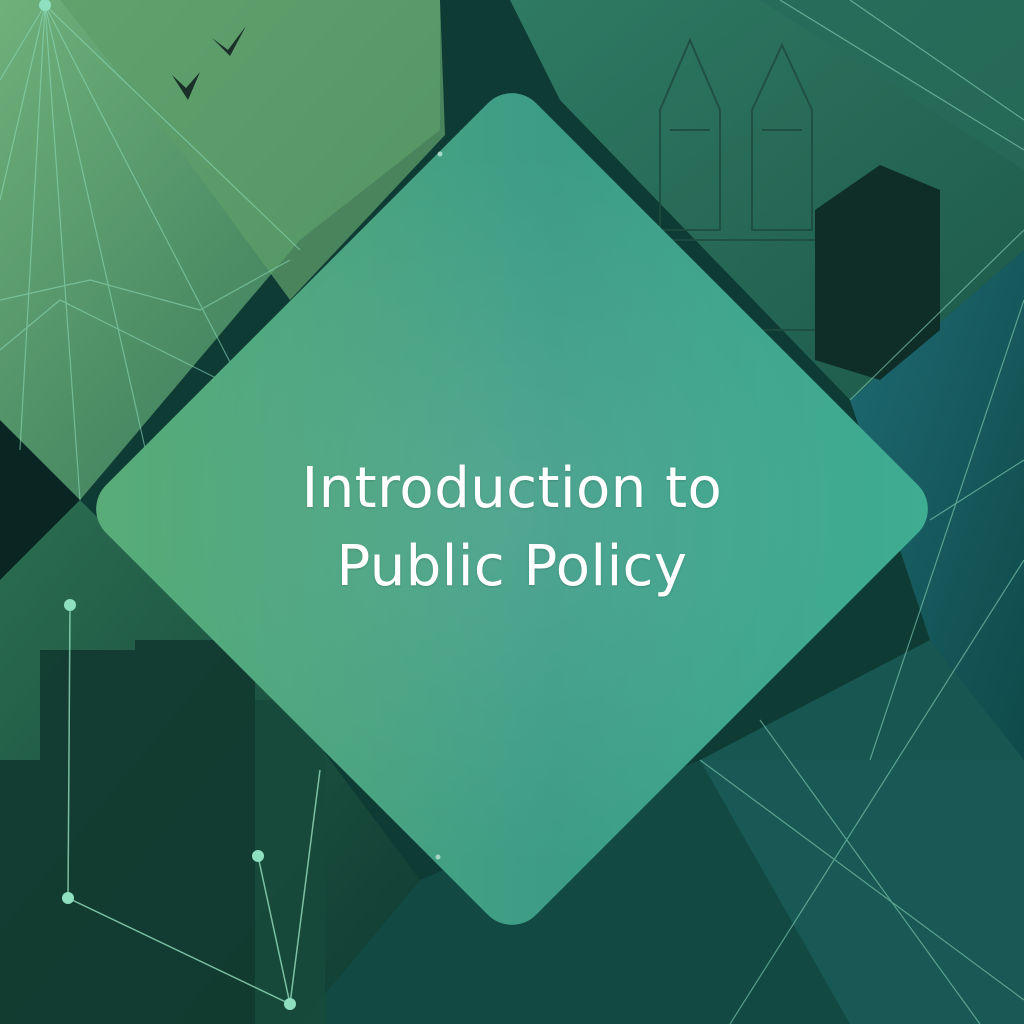 This screenshot has width=1024, height=1024. Describe the element at coordinates (209, 63) in the screenshot. I see `bird-icon` at that location.